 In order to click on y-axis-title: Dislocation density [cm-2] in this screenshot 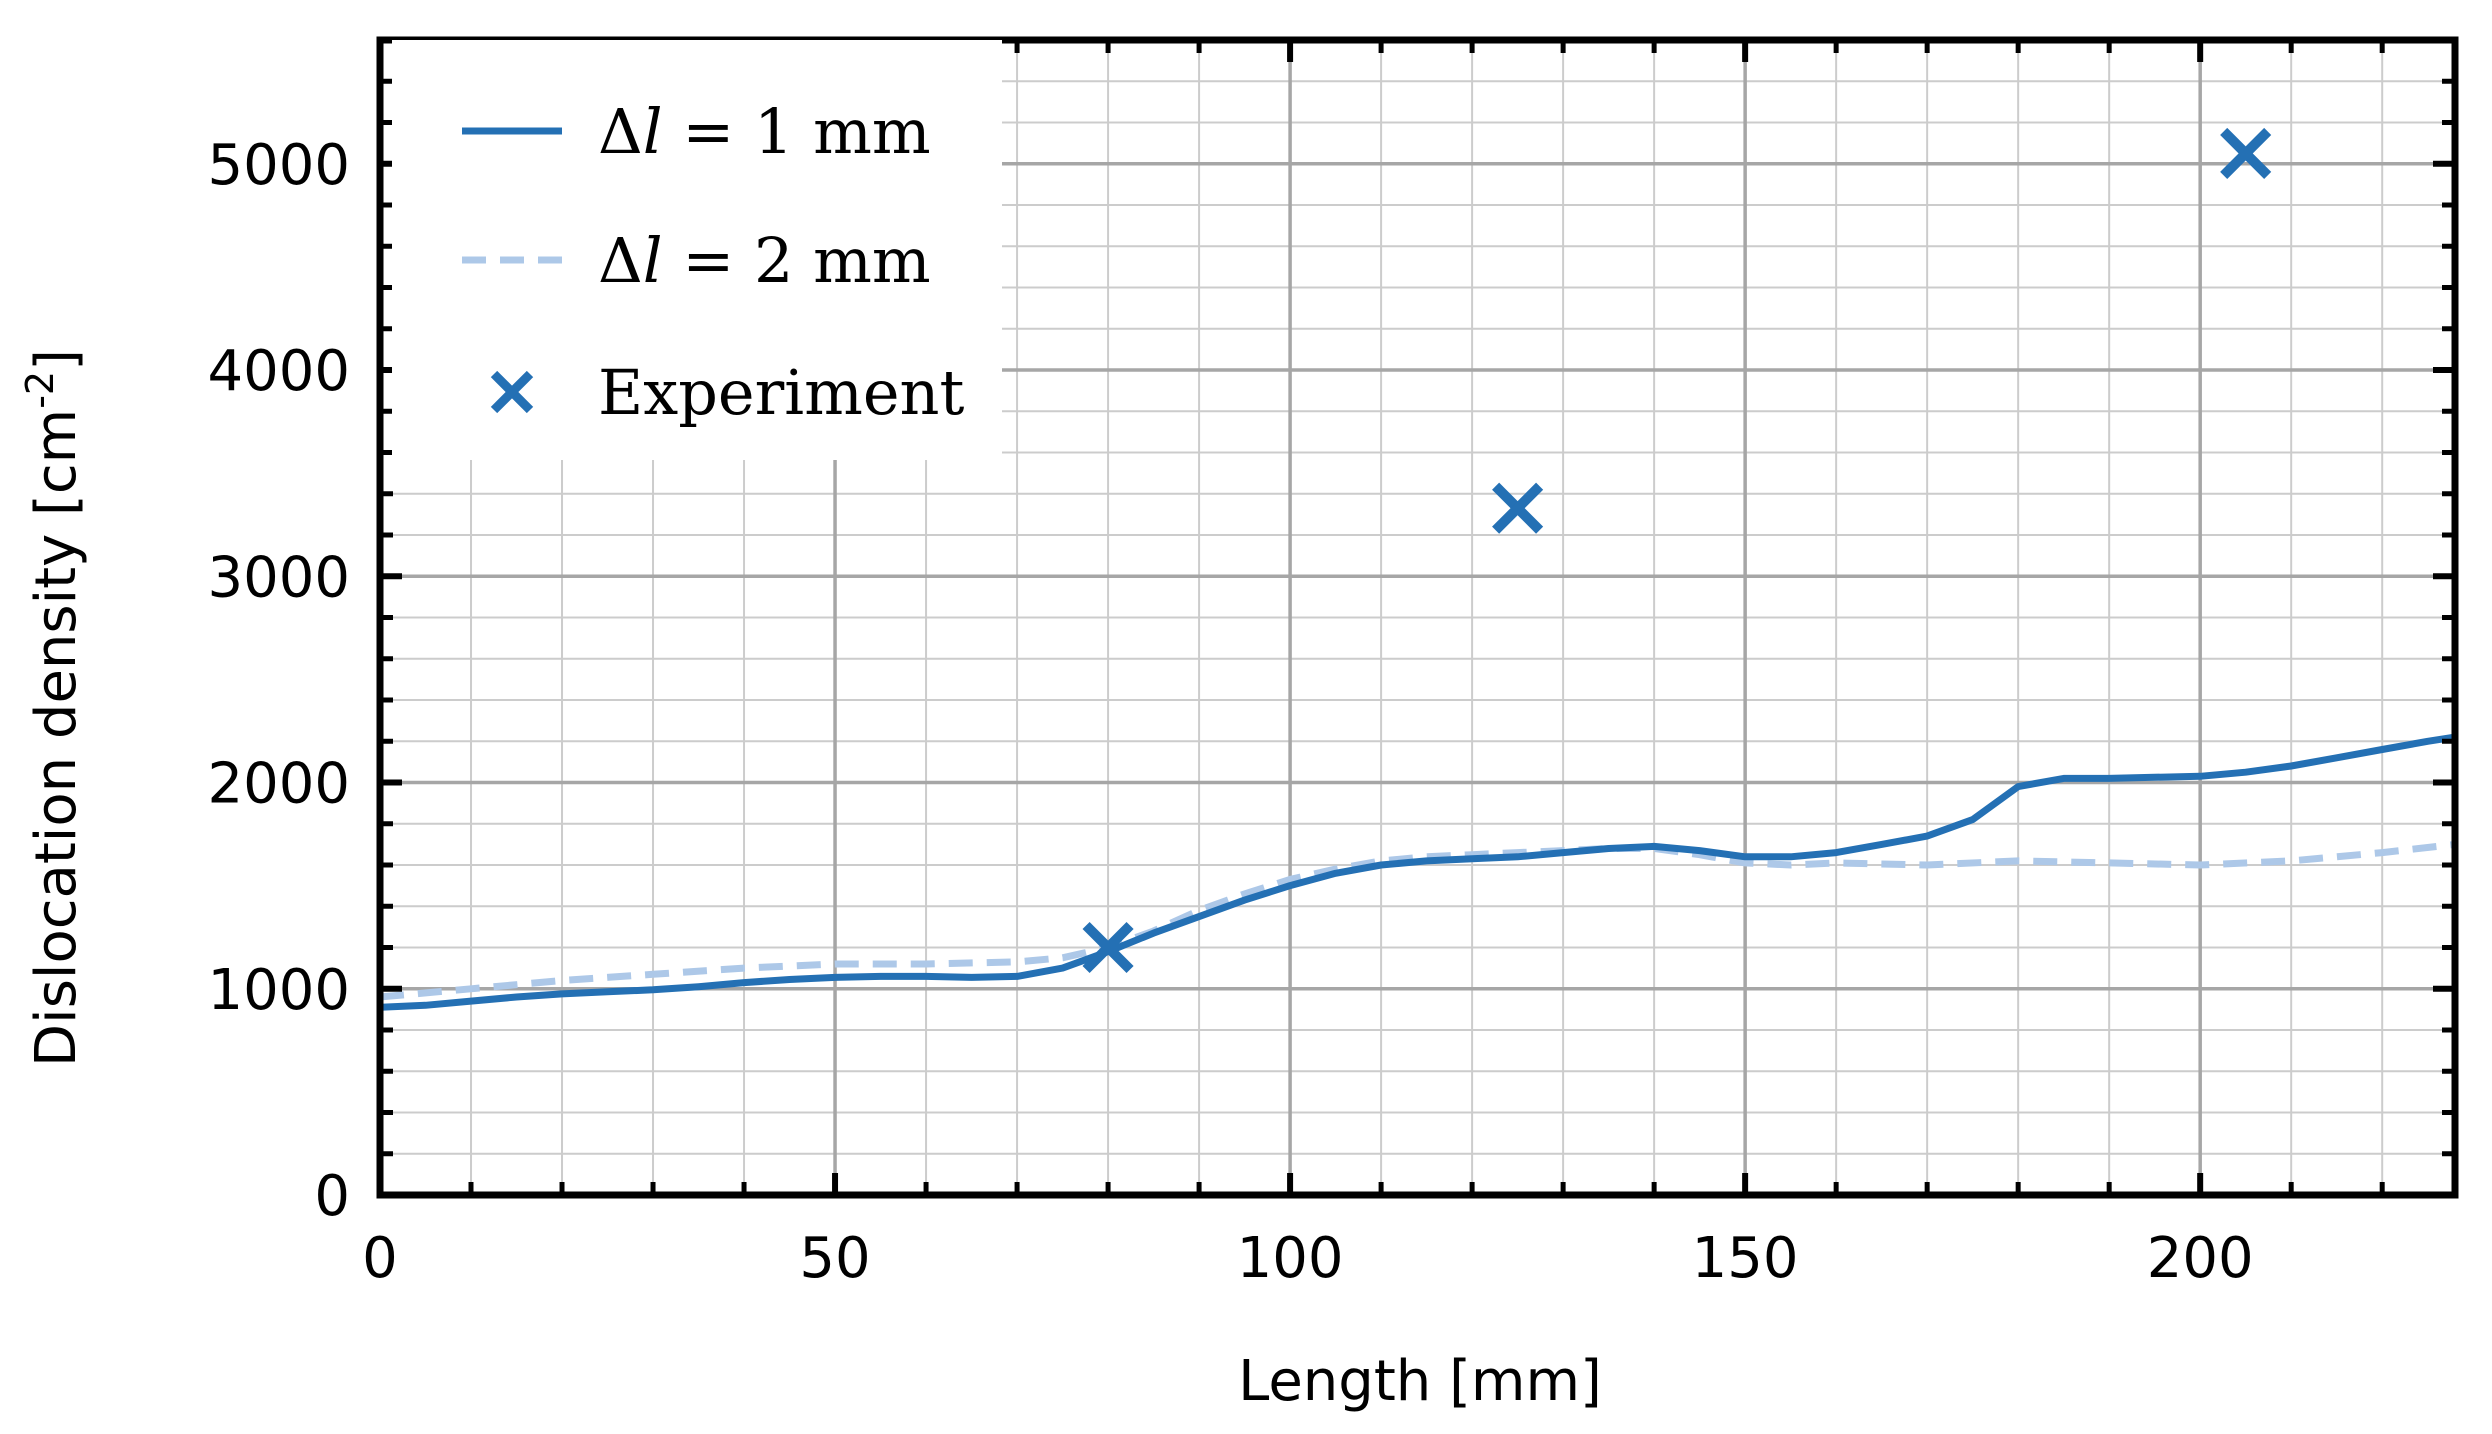, I will do `click(53, 708)`.